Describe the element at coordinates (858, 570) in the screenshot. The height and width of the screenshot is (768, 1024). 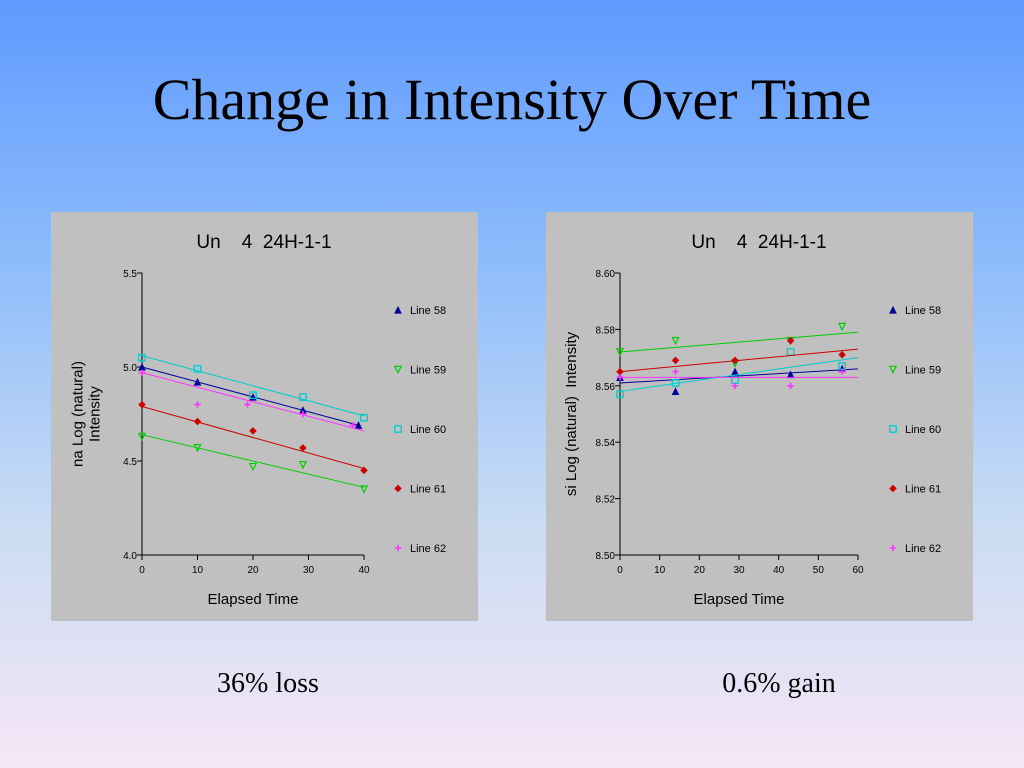
I see `x-tick-label: 60` at that location.